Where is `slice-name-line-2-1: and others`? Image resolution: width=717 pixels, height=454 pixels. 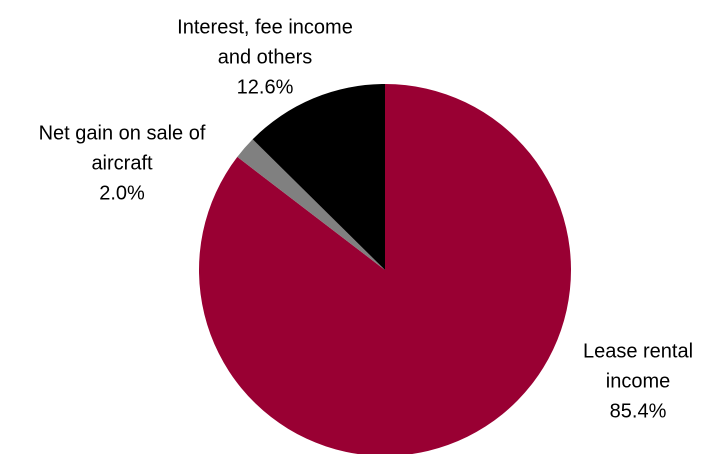 slice-name-line-2-1: and others is located at coordinates (265, 57).